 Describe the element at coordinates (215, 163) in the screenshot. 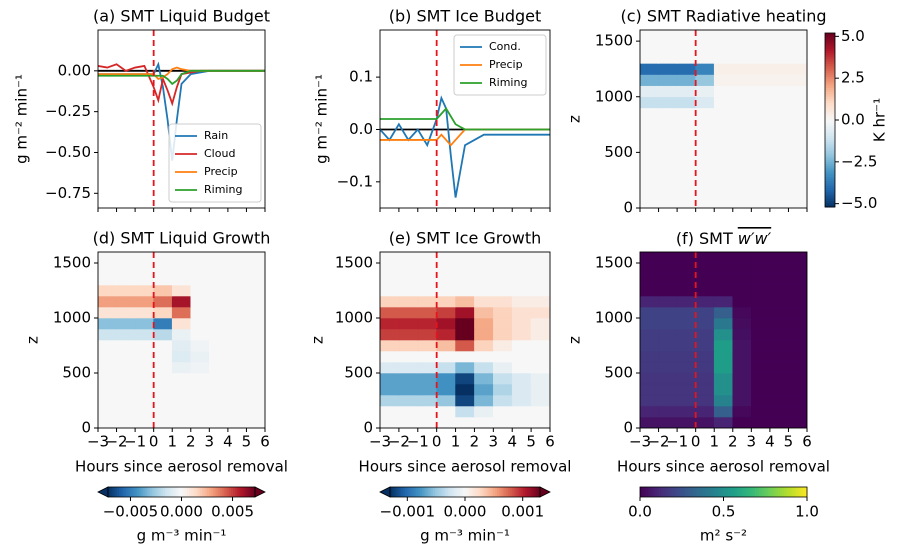

I see `legend-box` at that location.